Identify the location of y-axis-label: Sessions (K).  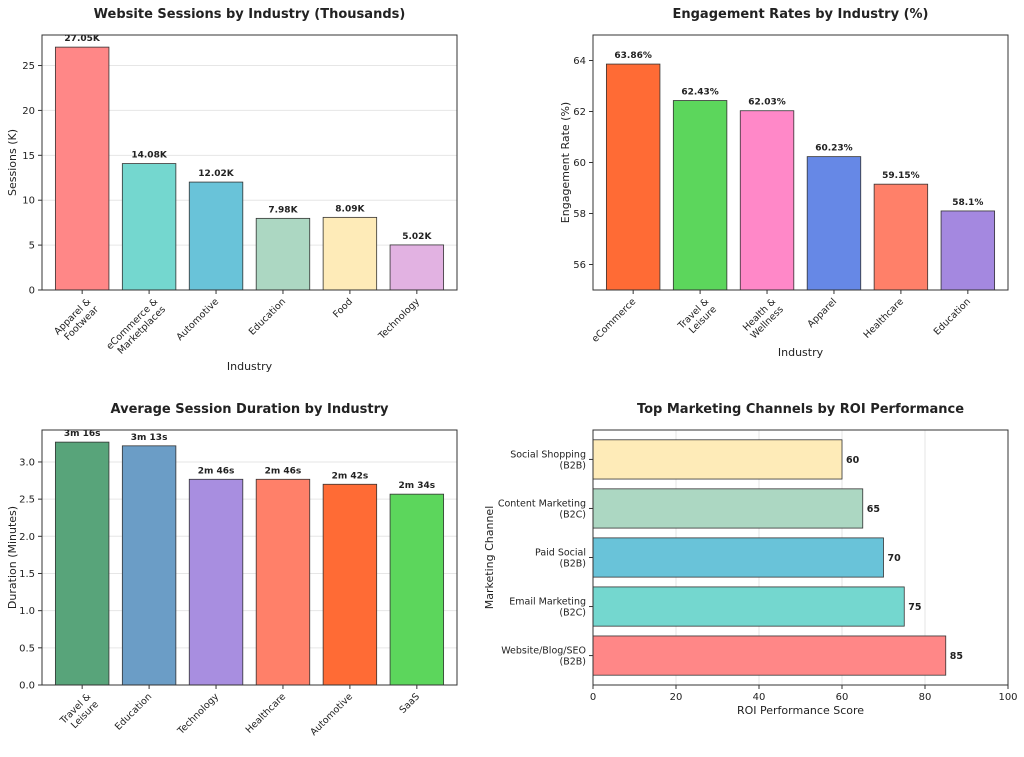
(12, 162).